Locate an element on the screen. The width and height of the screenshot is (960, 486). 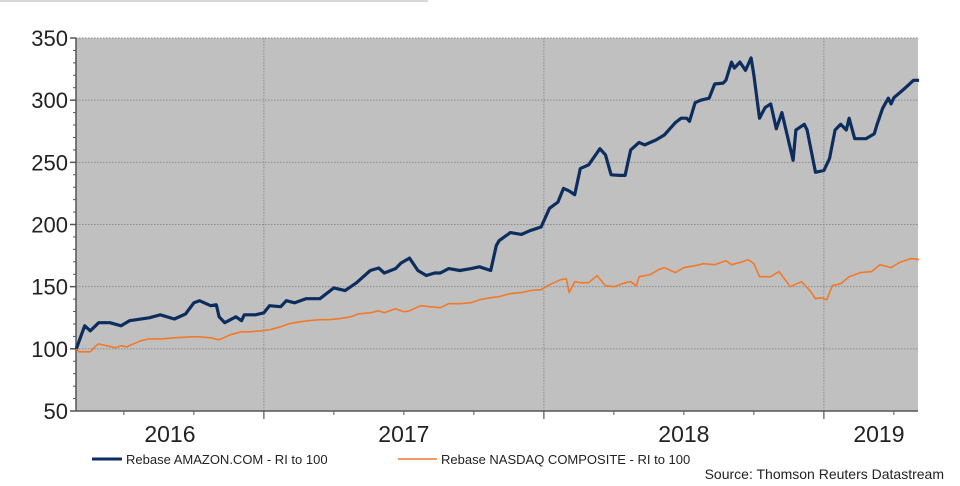
y-tick-label: 150 is located at coordinates (49, 287).